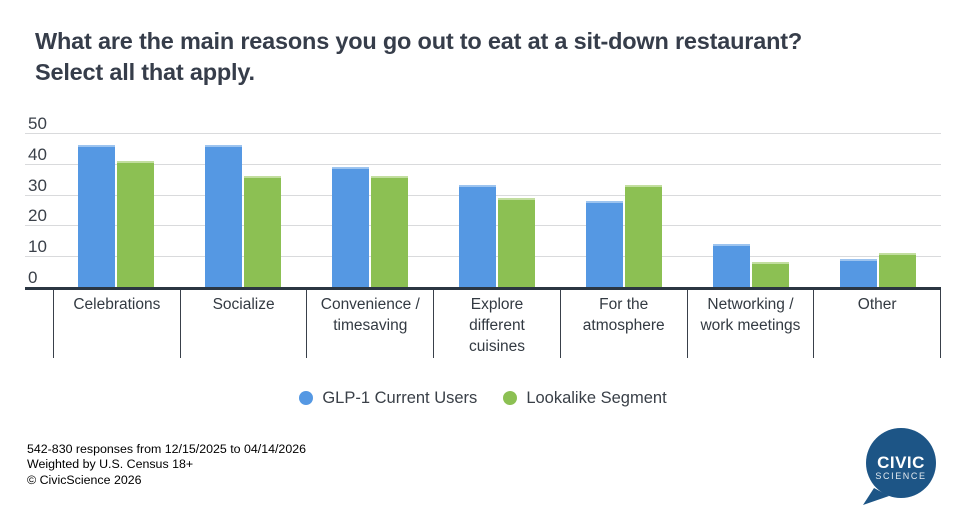 The image size is (966, 524). I want to click on speech-bubble-icon, so click(899, 466).